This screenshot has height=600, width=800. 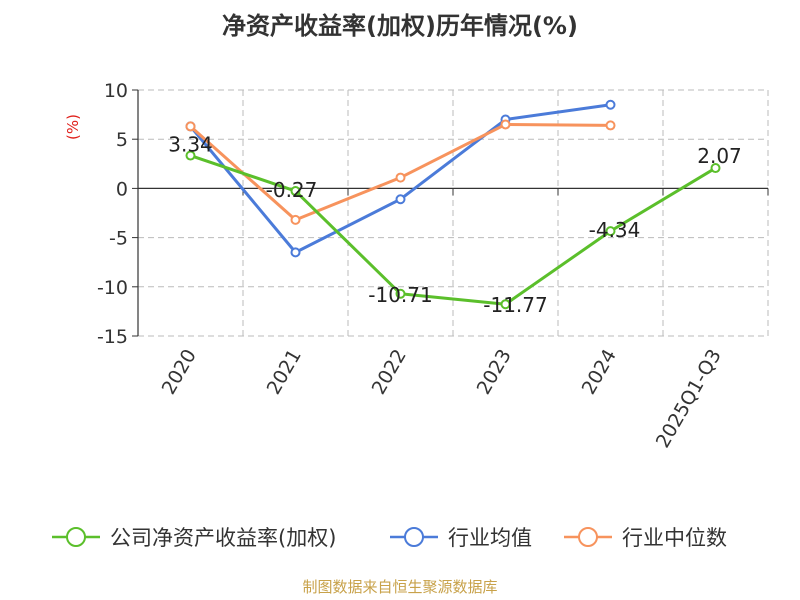 I want to click on data-label: 3.34, so click(x=190, y=145).